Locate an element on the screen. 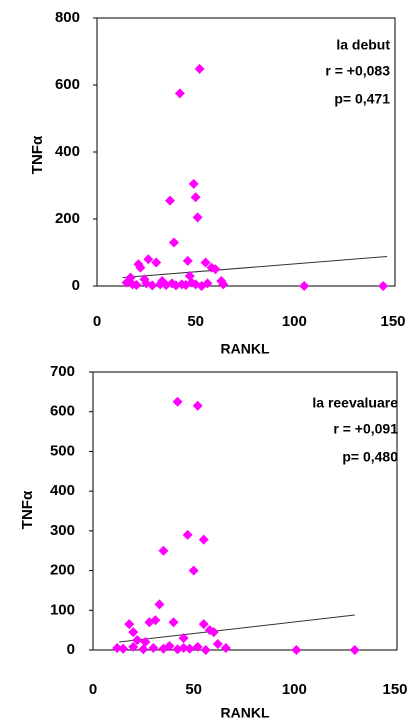 The height and width of the screenshot is (724, 411). y-tick-label: 700 is located at coordinates (62, 371).